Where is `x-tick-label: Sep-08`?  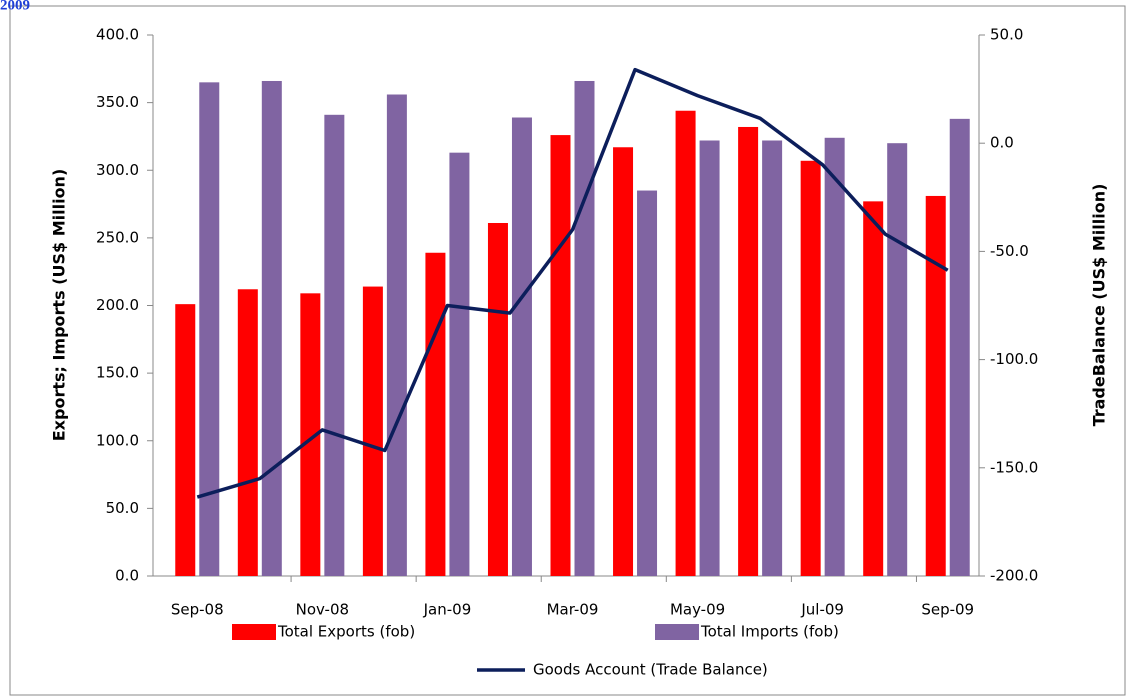
x-tick-label: Sep-08 is located at coordinates (197, 610).